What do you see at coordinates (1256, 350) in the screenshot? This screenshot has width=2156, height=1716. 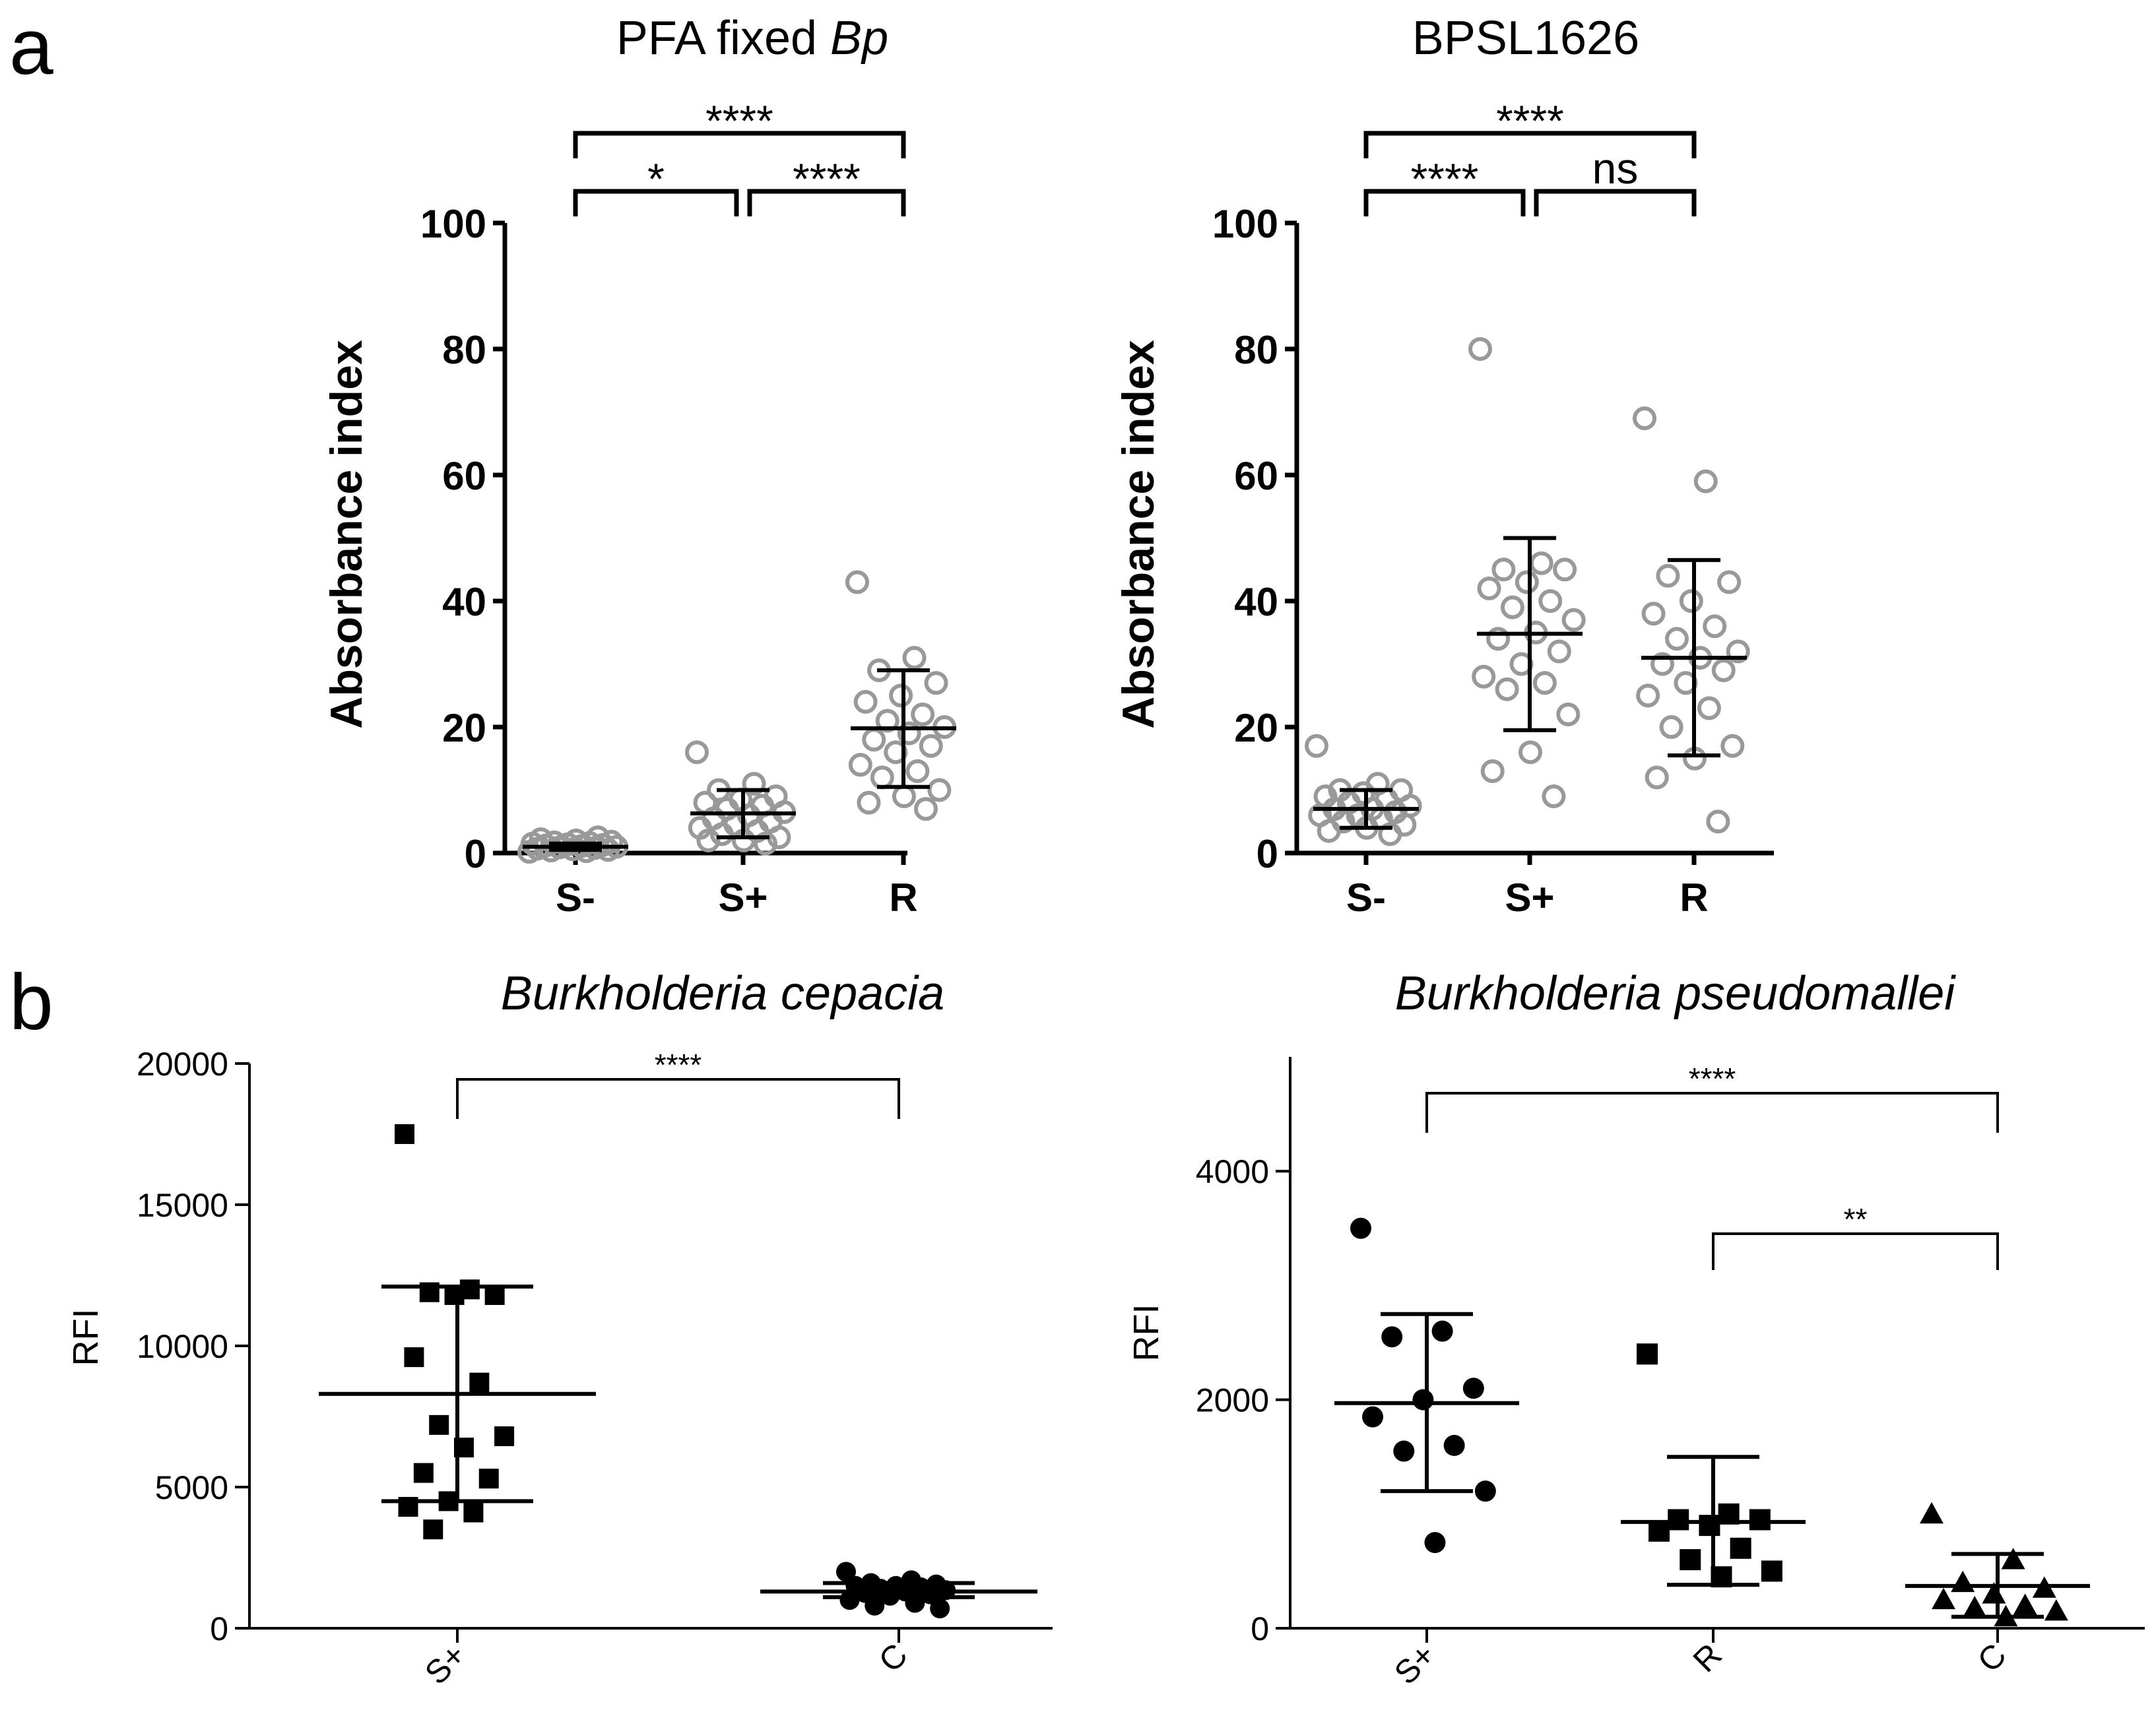 I see `y-tick-label: 80` at bounding box center [1256, 350].